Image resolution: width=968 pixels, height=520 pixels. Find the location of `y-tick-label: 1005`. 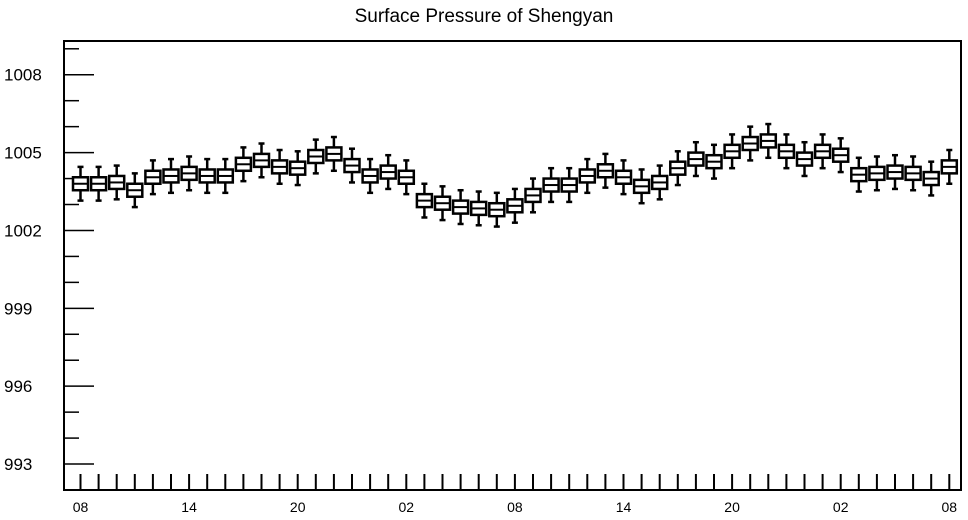

y-tick-label: 1005 is located at coordinates (23, 153).